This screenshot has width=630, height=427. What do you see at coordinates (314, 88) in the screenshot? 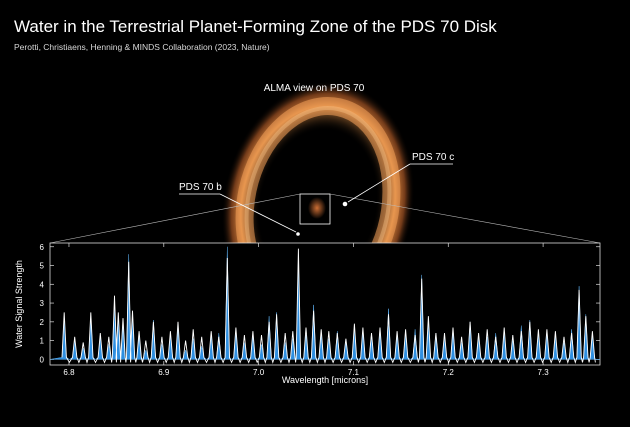
I see `image-caption: ALMA view on PDS 70` at bounding box center [314, 88].